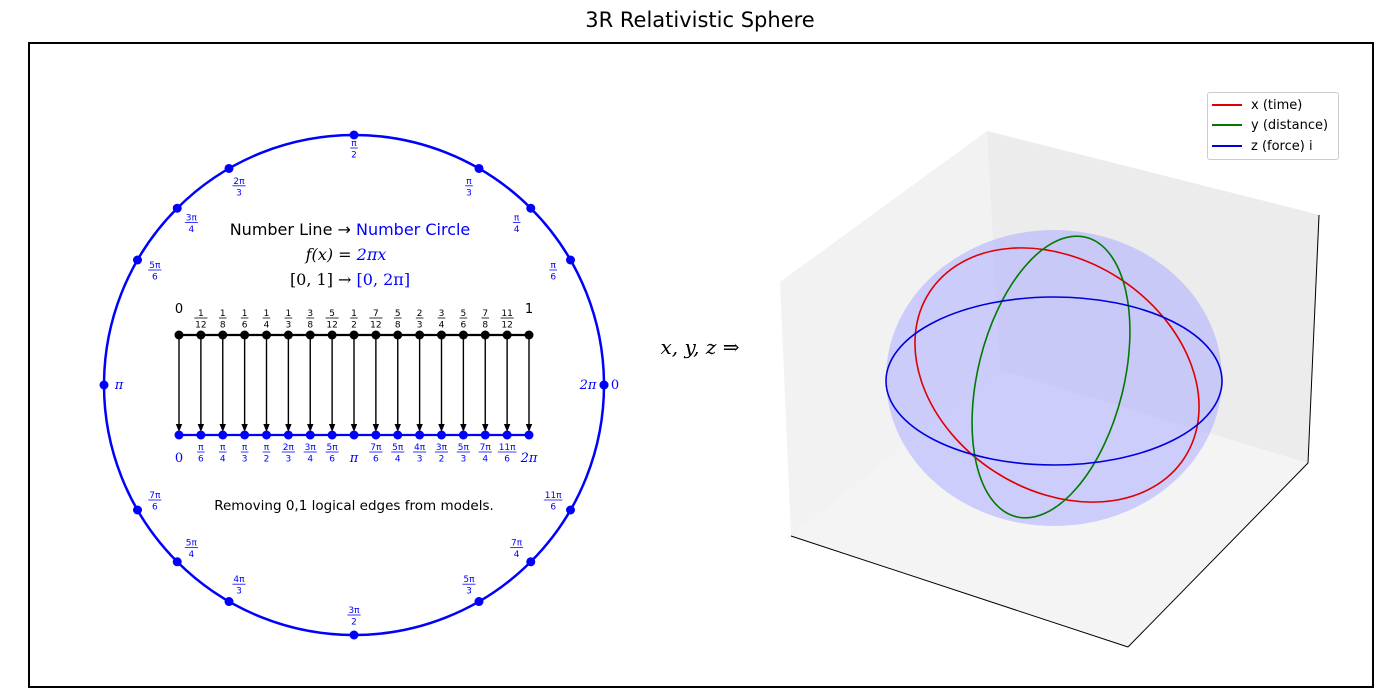 This screenshot has height=700, width=1400. Describe the element at coordinates (469, 580) in the screenshot. I see `circle-point-5pi-over-3-label-numerator: 5π` at that location.